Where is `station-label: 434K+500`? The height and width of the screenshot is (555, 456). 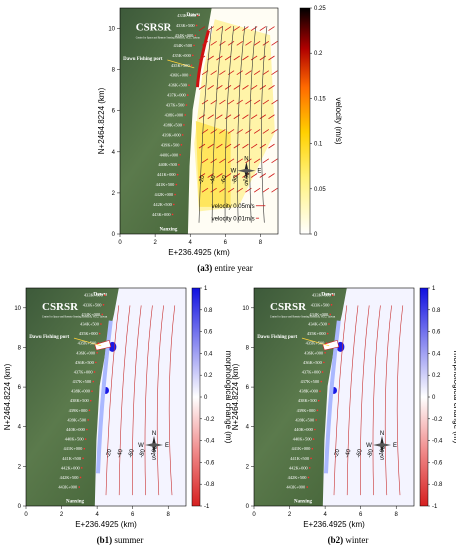 station-label: 434K+500 is located at coordinates (182, 45).